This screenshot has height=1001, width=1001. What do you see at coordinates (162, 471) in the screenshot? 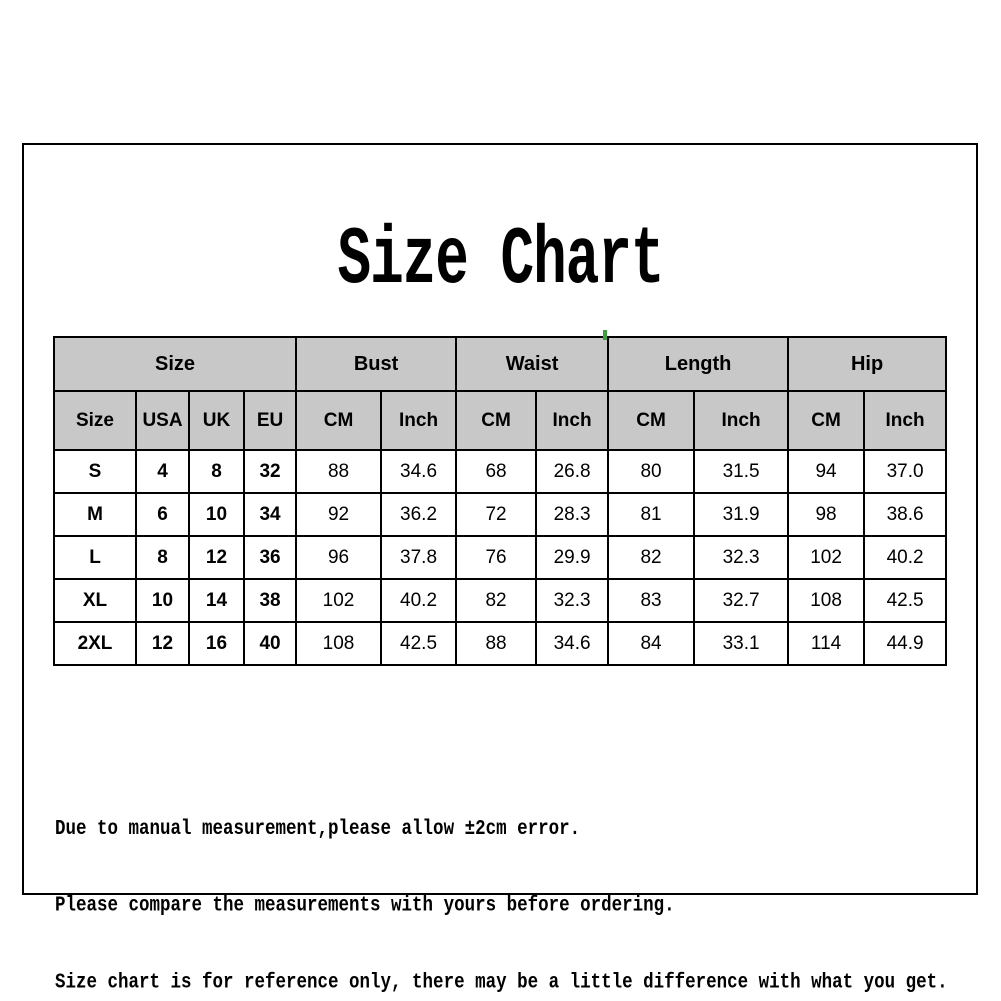
I see `table-cell: 4` at bounding box center [162, 471].